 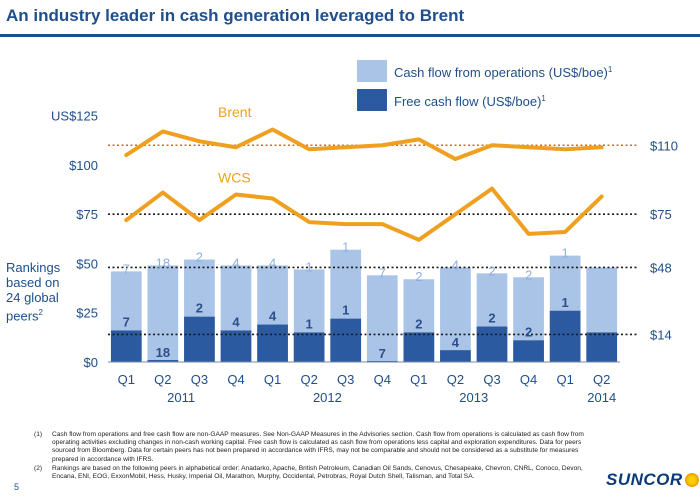 What do you see at coordinates (235, 379) in the screenshot?
I see `x-tick-label-3: Q4` at bounding box center [235, 379].